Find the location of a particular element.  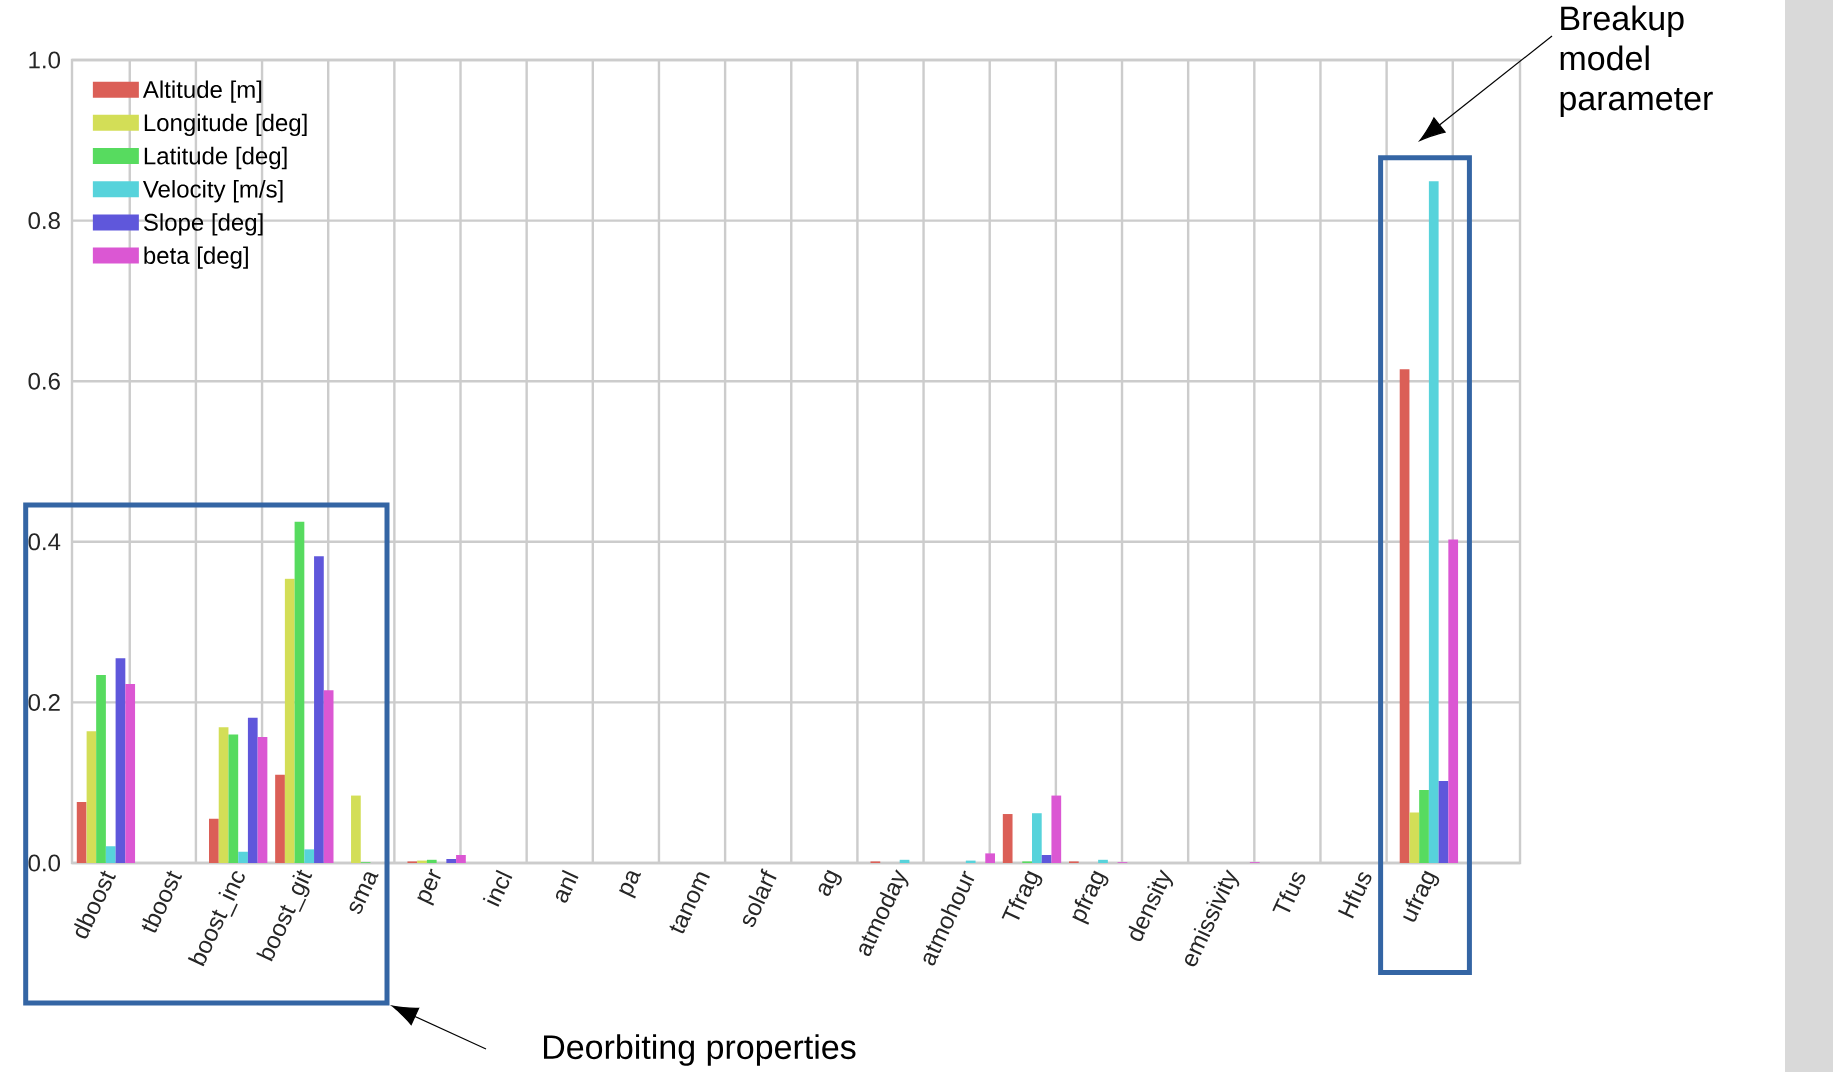

legend-label: Velocity [m/s] is located at coordinates (212, 191).